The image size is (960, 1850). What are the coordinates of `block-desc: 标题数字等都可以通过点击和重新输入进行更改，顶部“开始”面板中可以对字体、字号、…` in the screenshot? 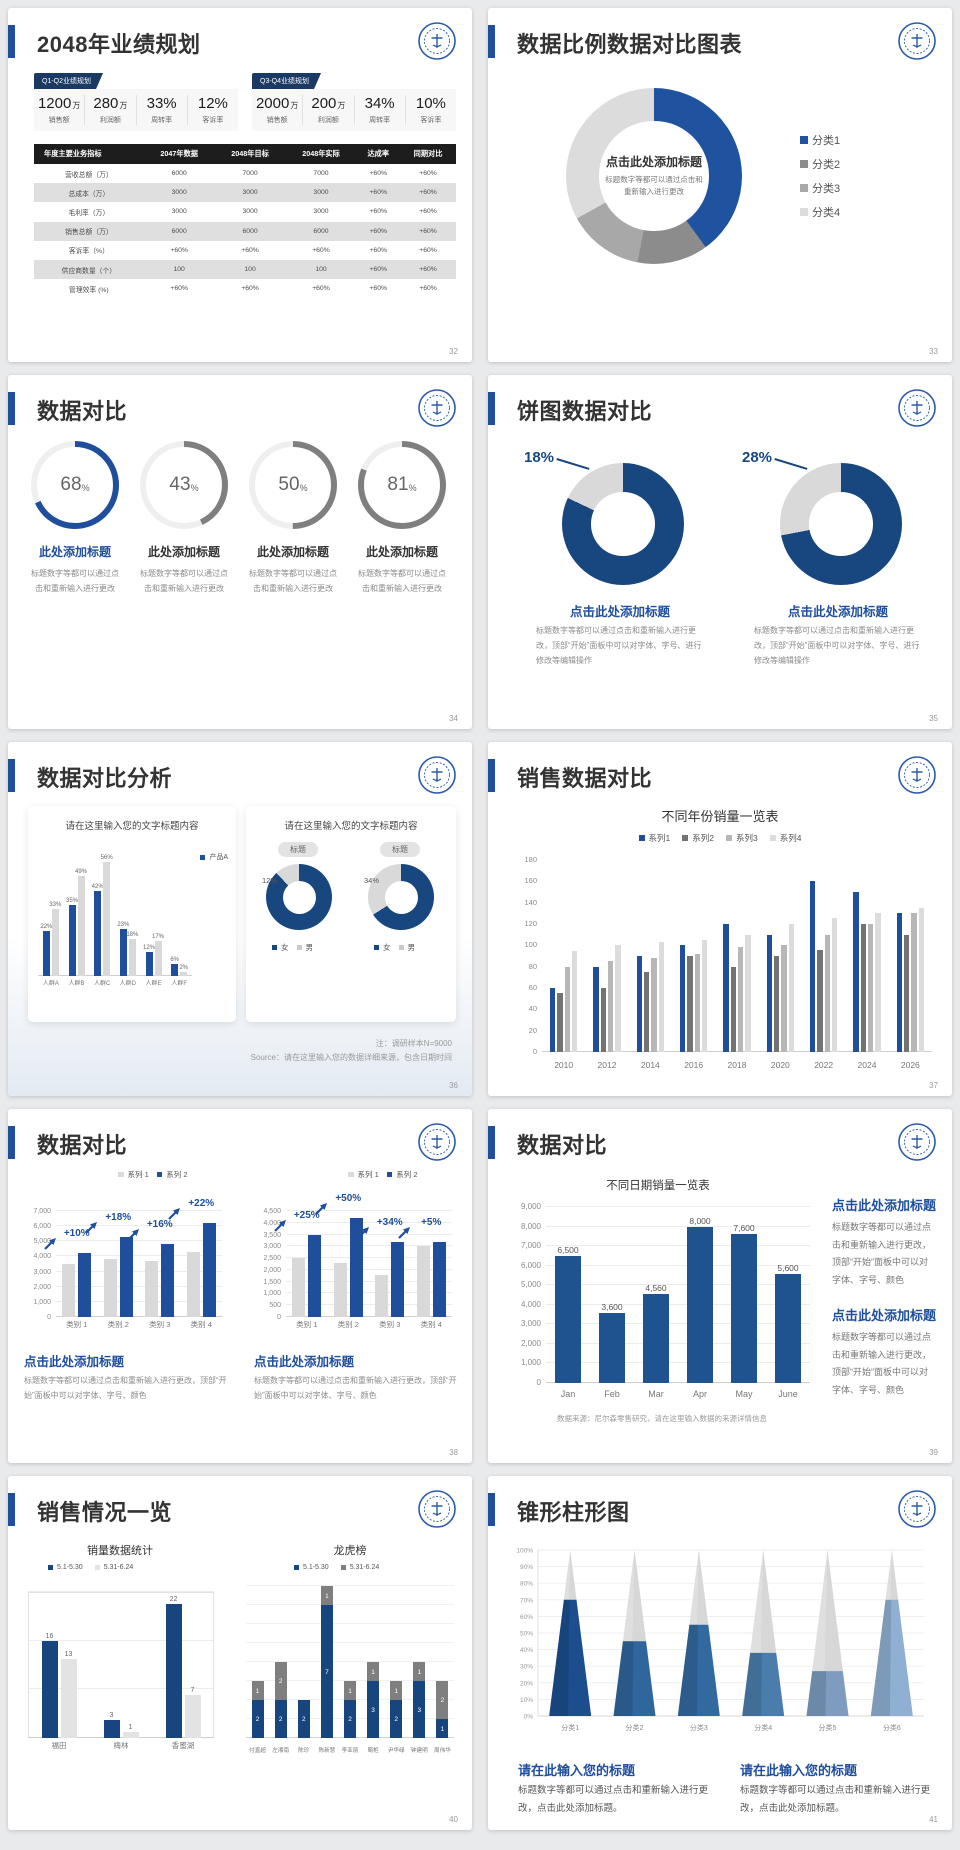 It's located at (882, 1253).